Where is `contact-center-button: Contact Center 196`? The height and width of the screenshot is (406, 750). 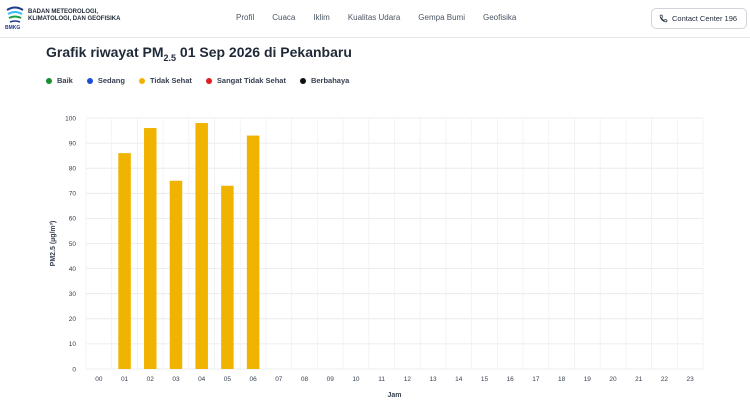
contact-center-button: Contact Center 196 is located at coordinates (699, 18).